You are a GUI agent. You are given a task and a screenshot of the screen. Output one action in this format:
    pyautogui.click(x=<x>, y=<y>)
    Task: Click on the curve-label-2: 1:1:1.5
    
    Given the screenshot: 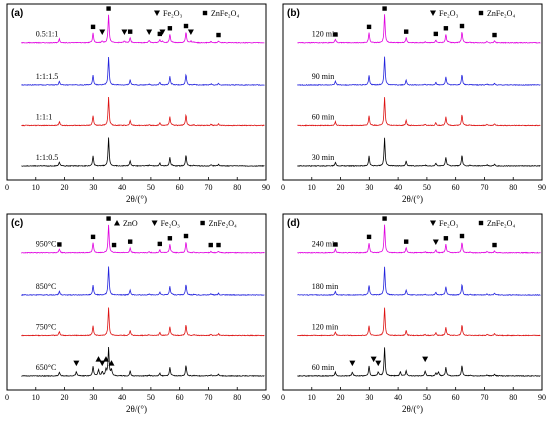 What is the action you would take?
    pyautogui.click(x=47, y=76)
    